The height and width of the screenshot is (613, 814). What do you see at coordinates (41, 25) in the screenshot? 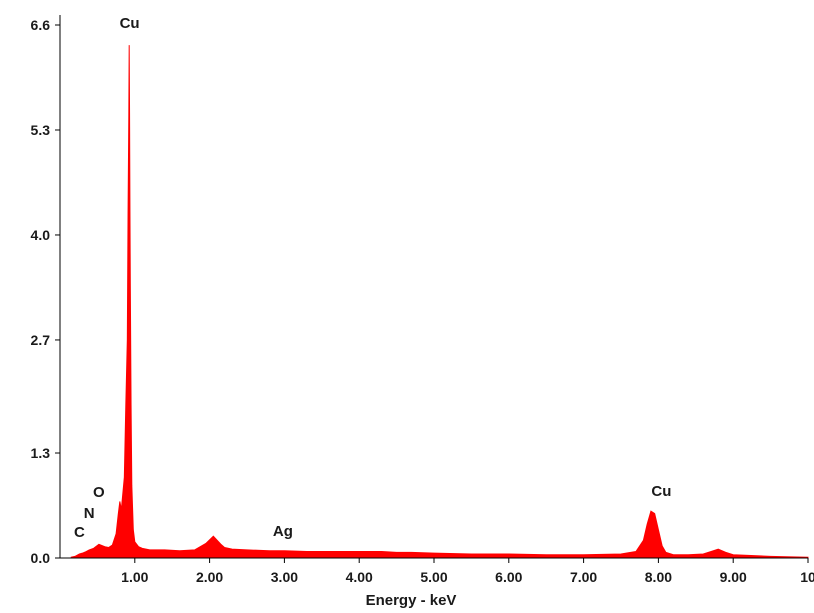
I see `y-tick-label: 6.6` at bounding box center [41, 25].